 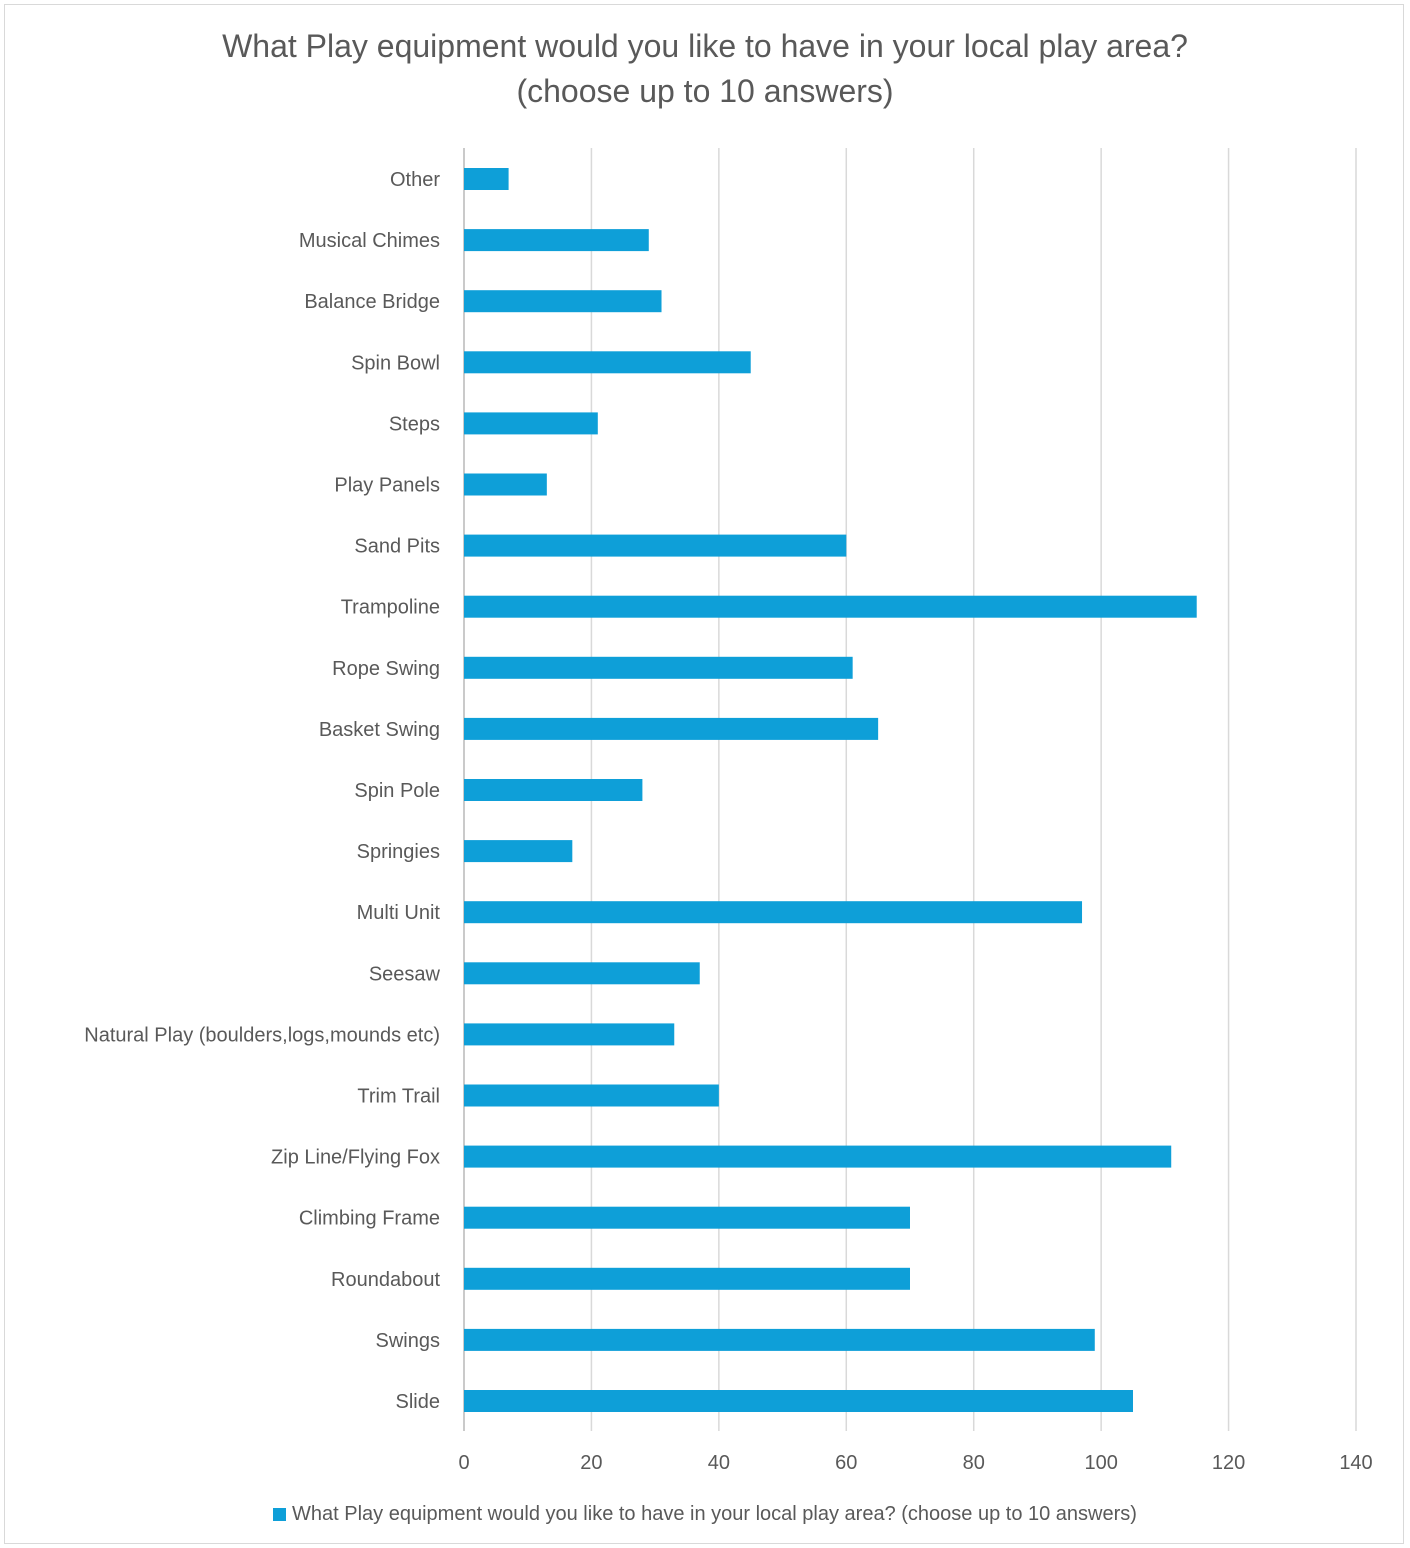 I want to click on x-tick-label: 20, so click(x=591, y=1463).